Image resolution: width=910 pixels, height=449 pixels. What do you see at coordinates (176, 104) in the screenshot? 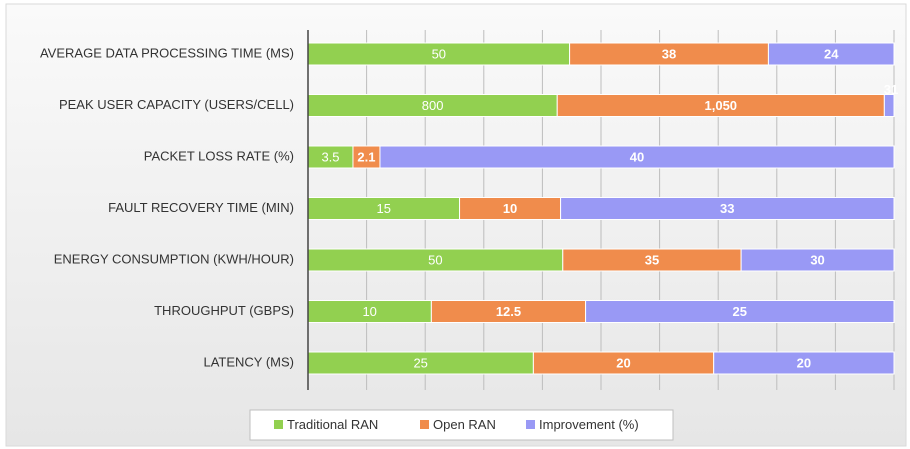
I see `y-tick-label: PEAK USER CAPACITY (USERS/CELL)` at bounding box center [176, 104].